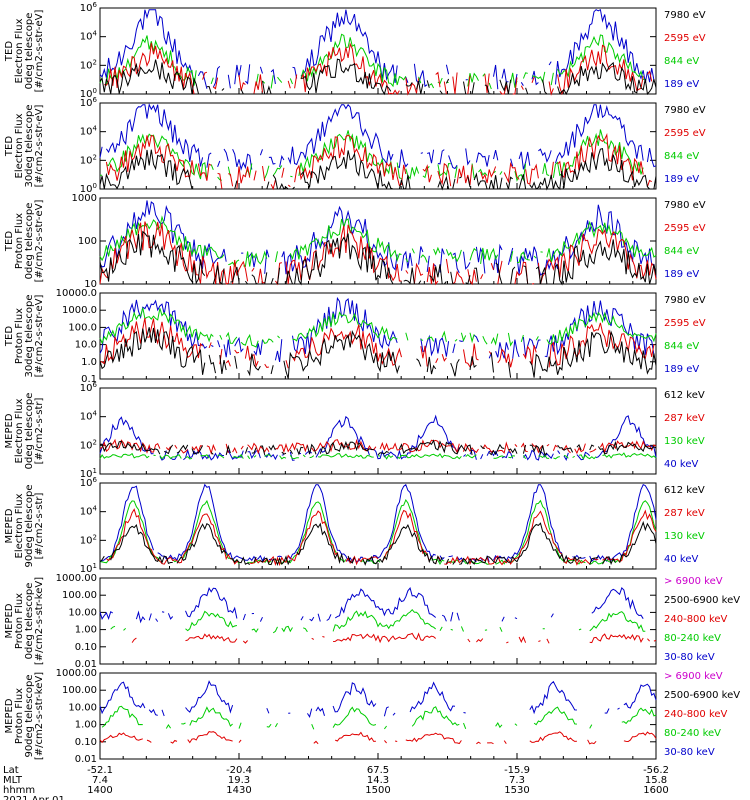 This screenshot has height=800, width=750. I want to click on footer-date: 2021 Apr 01, so click(34, 797).